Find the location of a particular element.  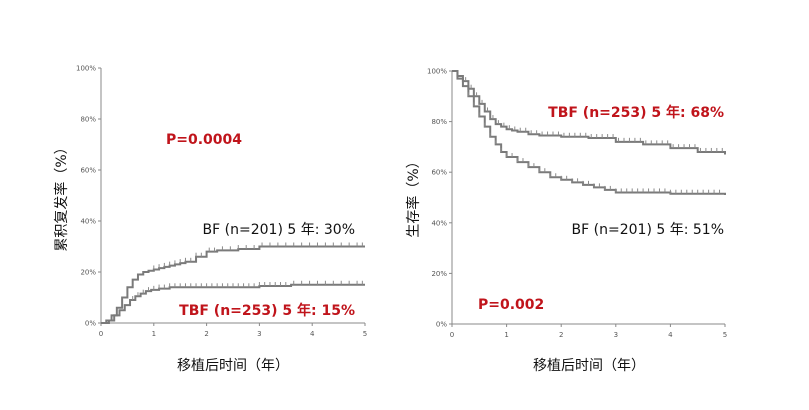

left-ytick-label: 60% is located at coordinates (88, 171).